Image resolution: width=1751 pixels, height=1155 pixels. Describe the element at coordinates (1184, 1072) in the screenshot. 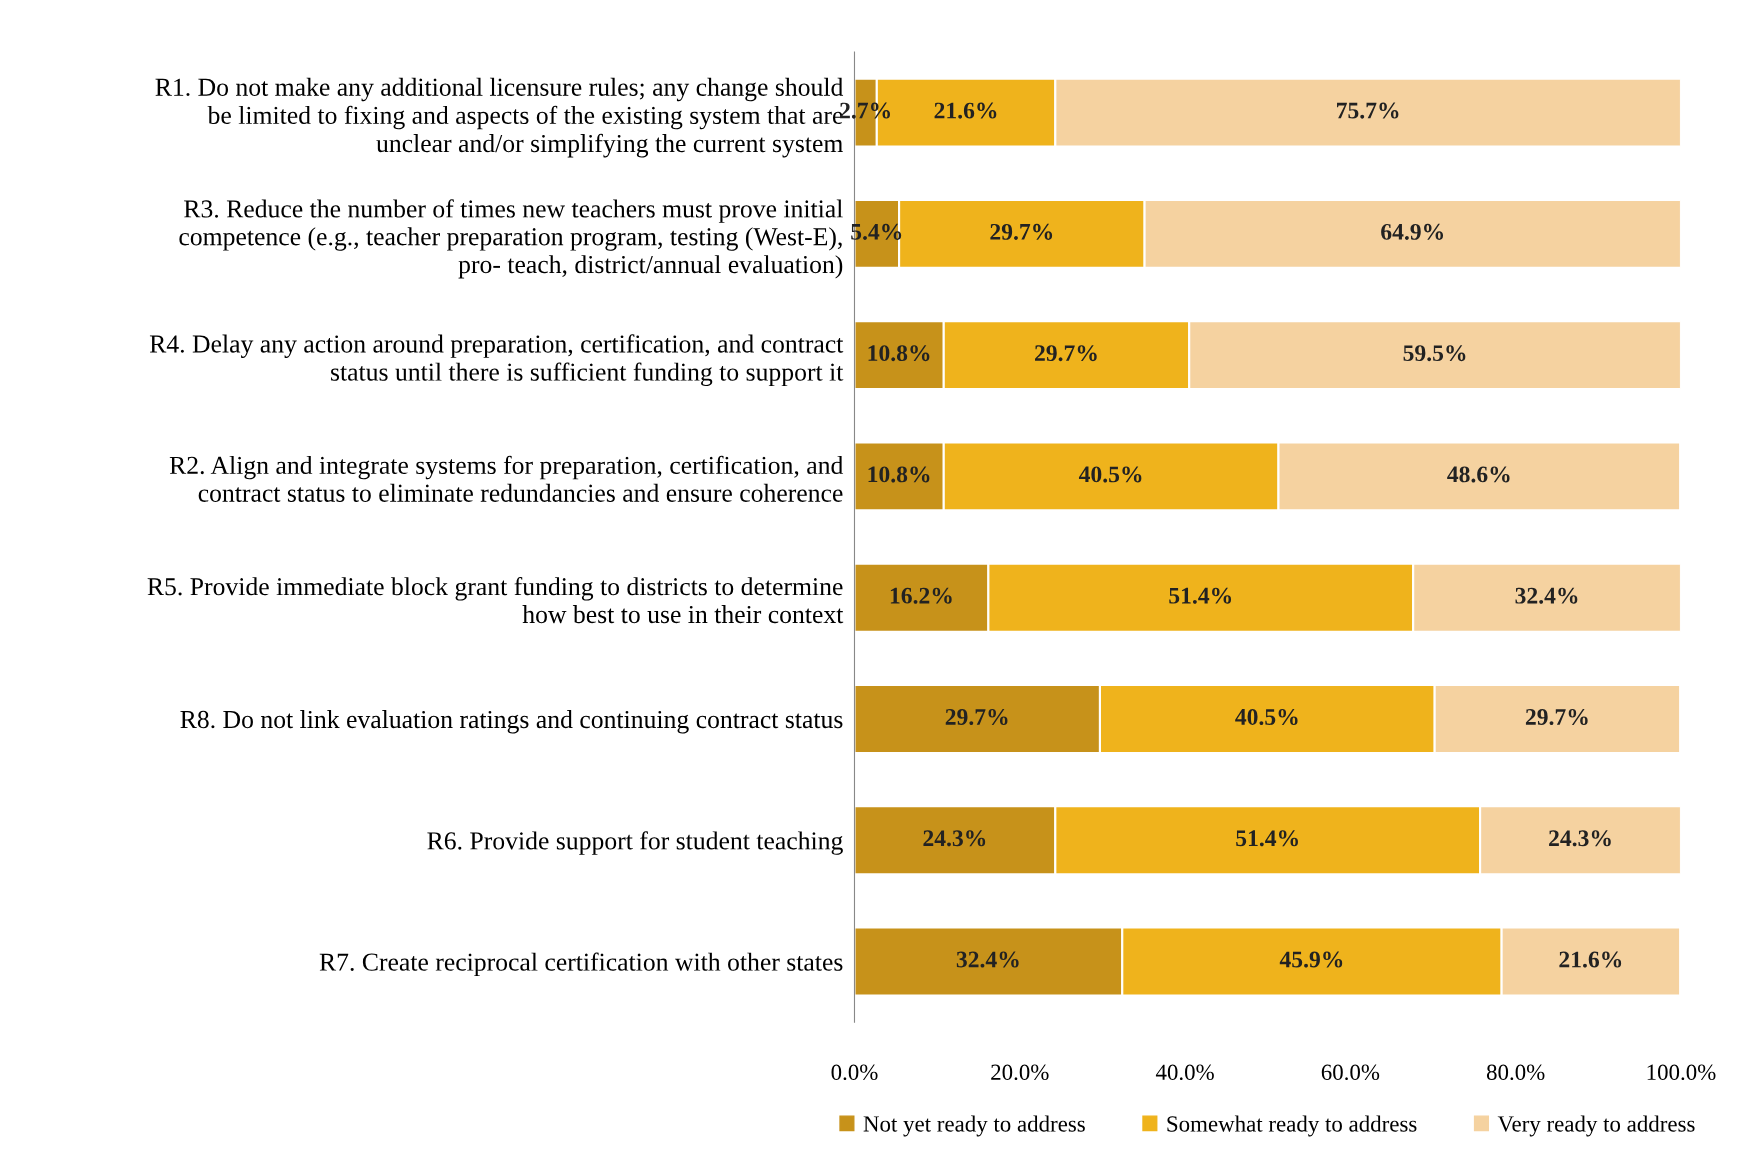

I see `x-tick-label: 40.0%` at that location.